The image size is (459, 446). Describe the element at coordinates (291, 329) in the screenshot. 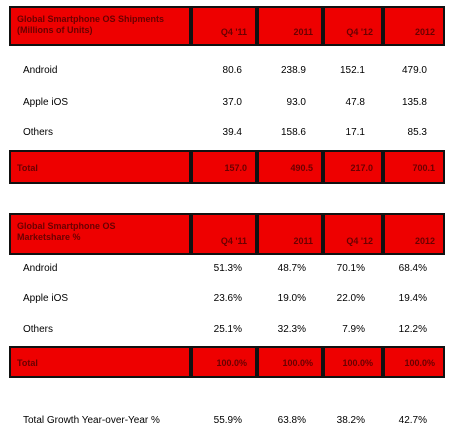

I see `cell-value: 32.3%` at that location.